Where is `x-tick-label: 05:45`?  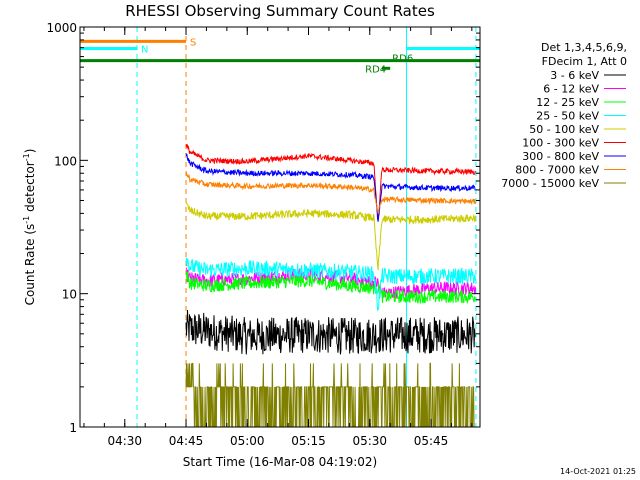
x-tick-label: 05:45 is located at coordinates (431, 441).